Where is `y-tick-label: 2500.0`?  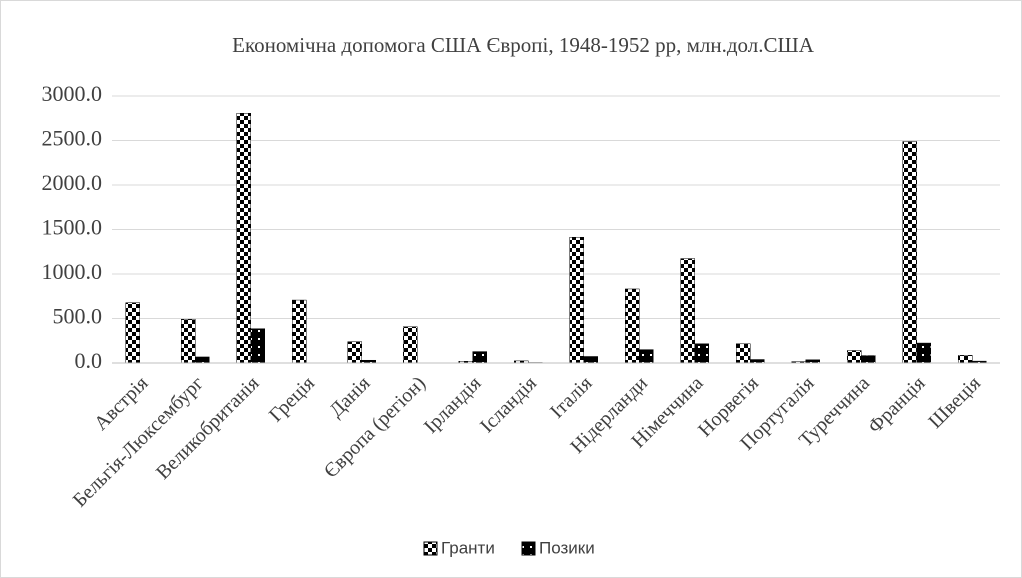
y-tick-label: 2500.0 is located at coordinates (72, 138).